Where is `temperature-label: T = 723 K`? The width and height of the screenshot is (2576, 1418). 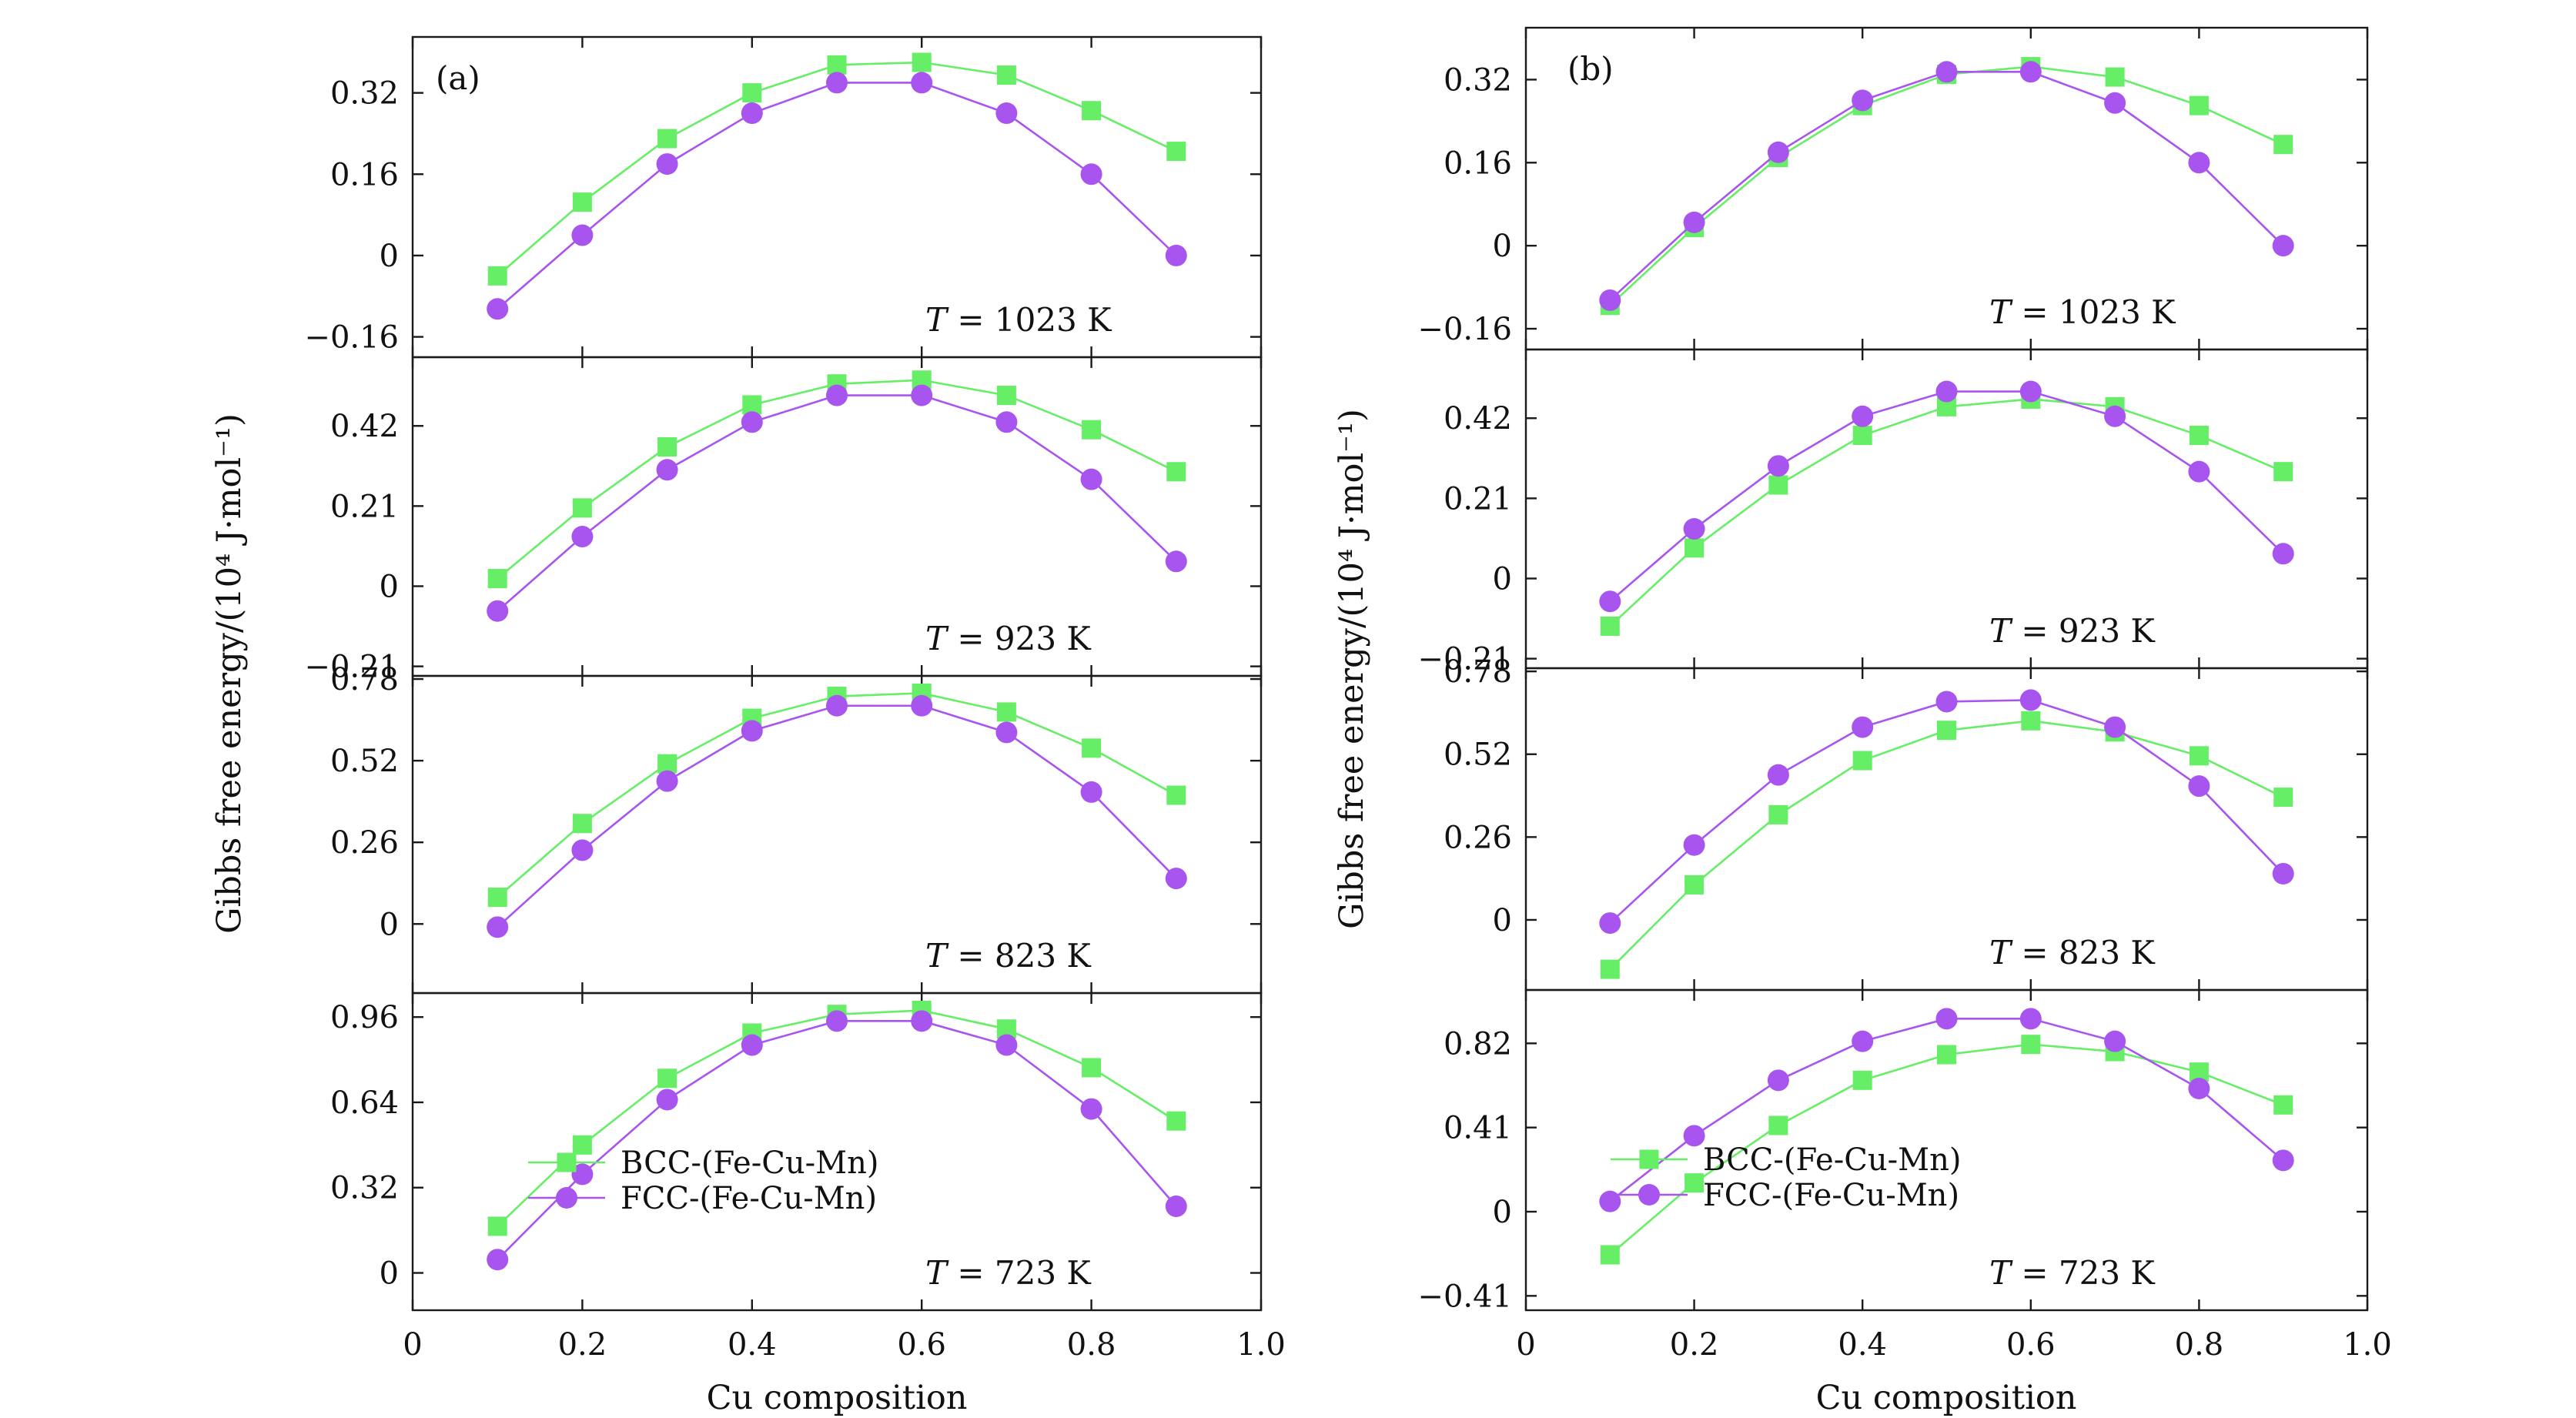 temperature-label: T = 723 K is located at coordinates (1009, 1273).